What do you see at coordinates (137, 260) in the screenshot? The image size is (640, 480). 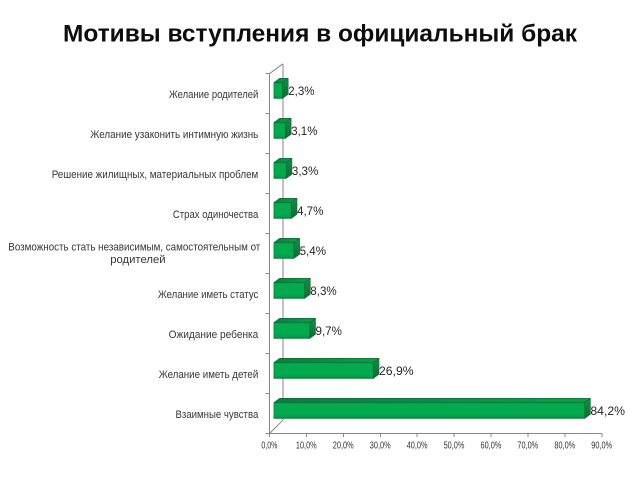 I see `svg-text: родителей` at bounding box center [137, 260].